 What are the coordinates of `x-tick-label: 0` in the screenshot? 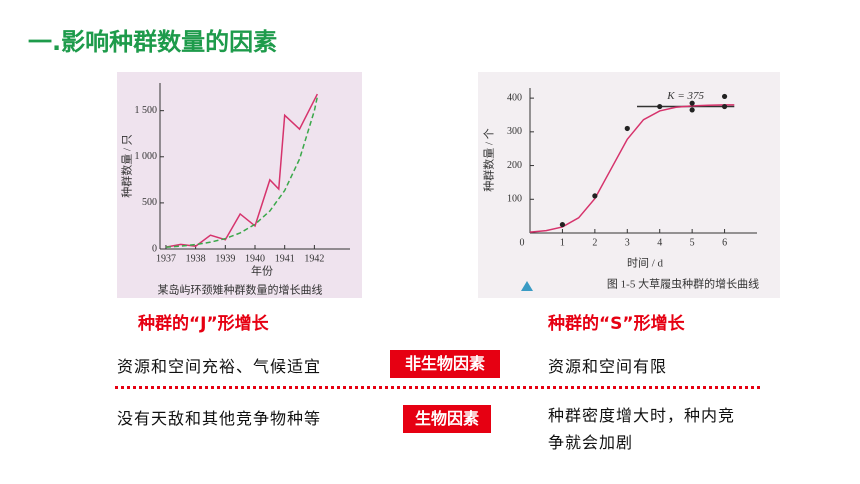 It's located at (522, 242).